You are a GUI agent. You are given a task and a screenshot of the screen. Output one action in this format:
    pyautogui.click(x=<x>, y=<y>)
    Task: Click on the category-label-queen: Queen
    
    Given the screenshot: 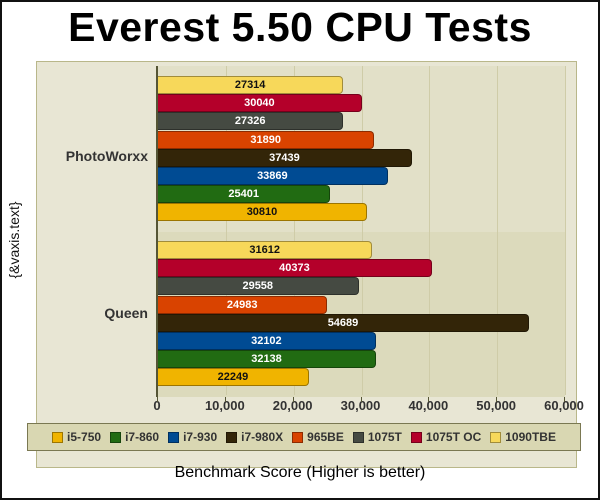 What is the action you would take?
    pyautogui.click(x=126, y=313)
    